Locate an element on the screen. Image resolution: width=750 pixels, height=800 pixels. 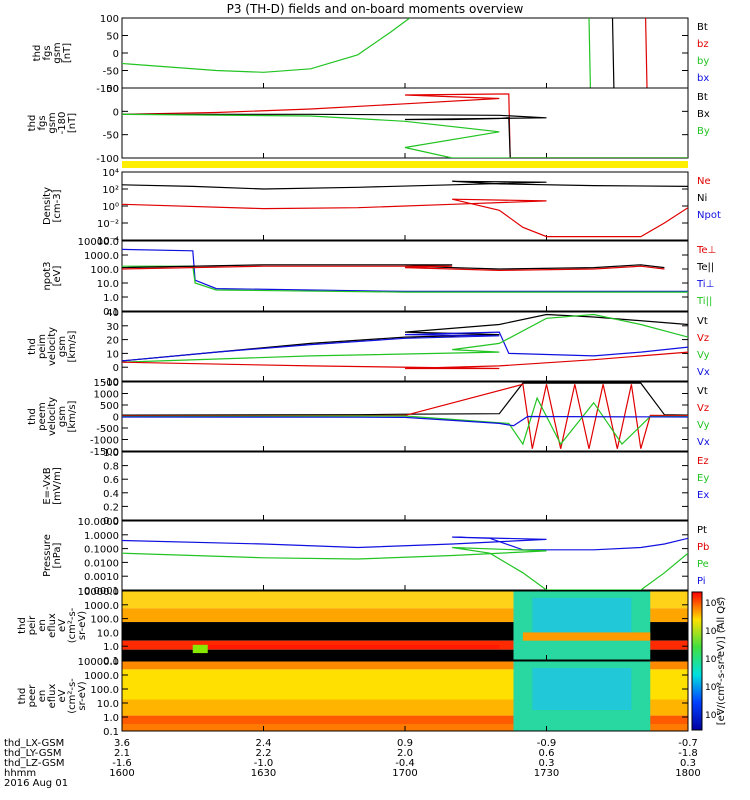
y-tick-label: 1500 is located at coordinates (106, 383).